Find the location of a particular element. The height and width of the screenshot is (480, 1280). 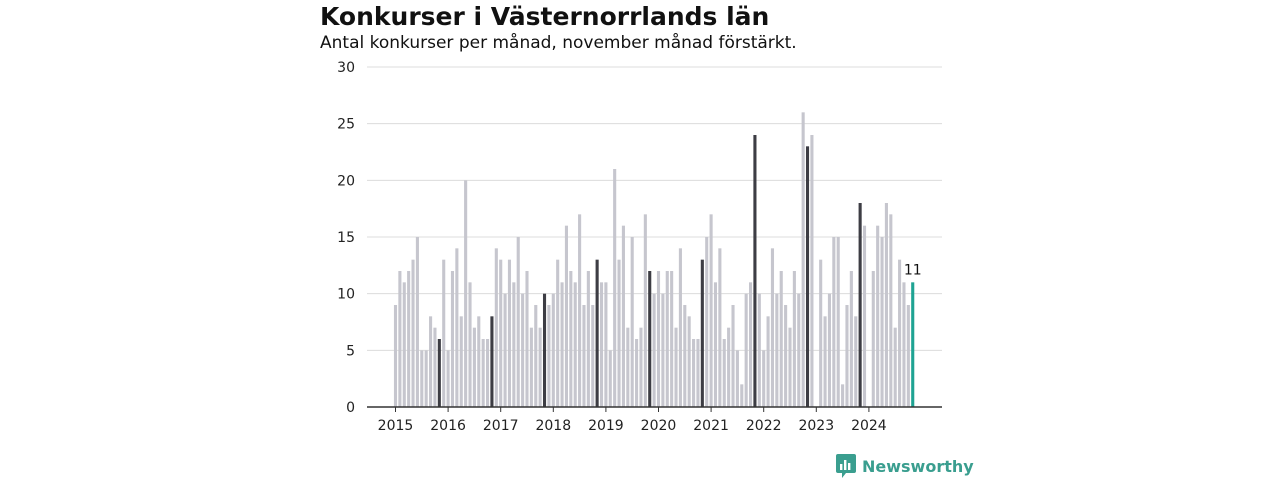

x-tick-label: 2019 is located at coordinates (606, 426).